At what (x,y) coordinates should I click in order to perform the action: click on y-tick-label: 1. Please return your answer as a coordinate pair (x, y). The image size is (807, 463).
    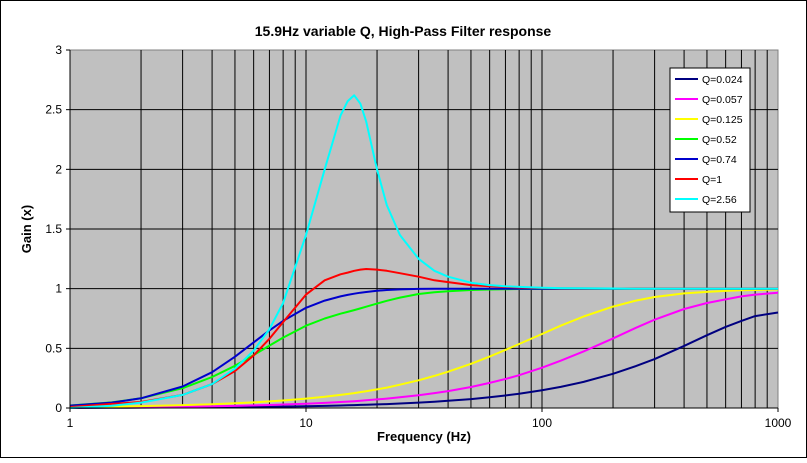
    Looking at the image, I should click on (58, 289).